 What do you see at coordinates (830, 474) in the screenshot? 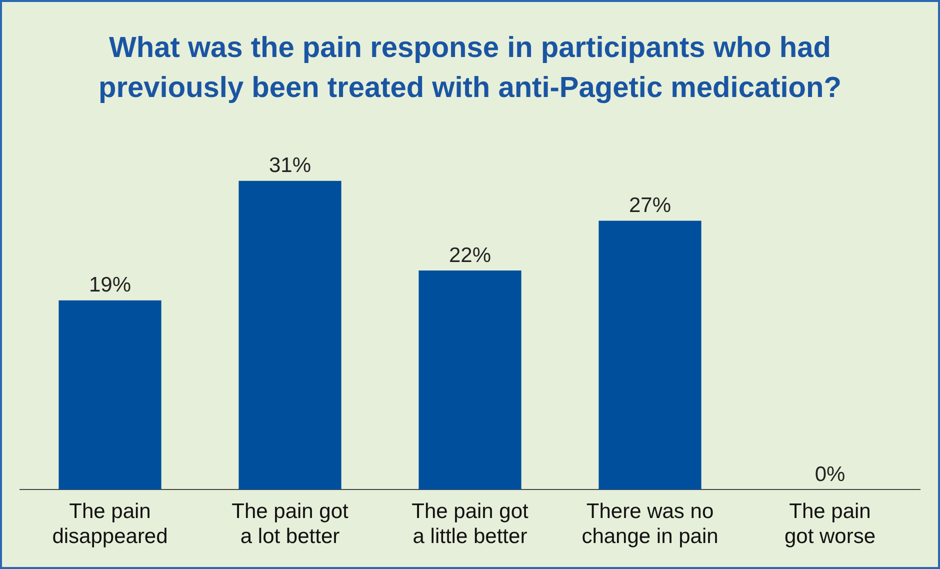
I see `data-label: 0%` at bounding box center [830, 474].